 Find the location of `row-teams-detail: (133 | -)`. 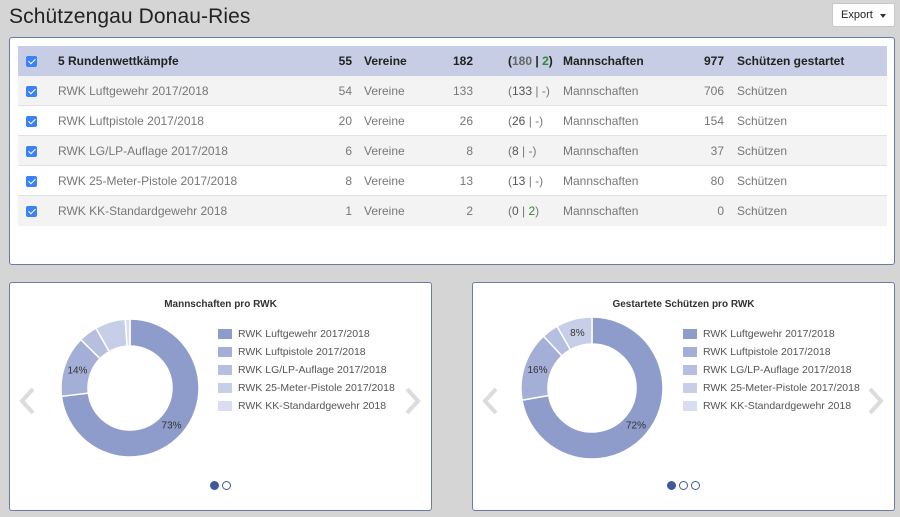

row-teams-detail: (133 | -) is located at coordinates (529, 91).